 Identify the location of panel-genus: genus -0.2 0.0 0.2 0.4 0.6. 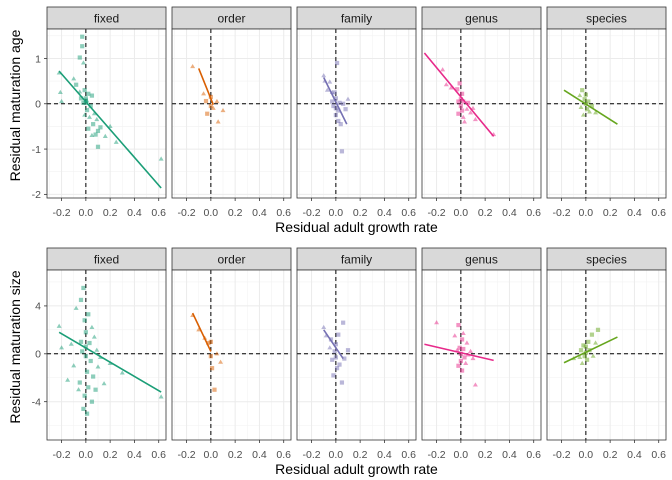
(481, 112).